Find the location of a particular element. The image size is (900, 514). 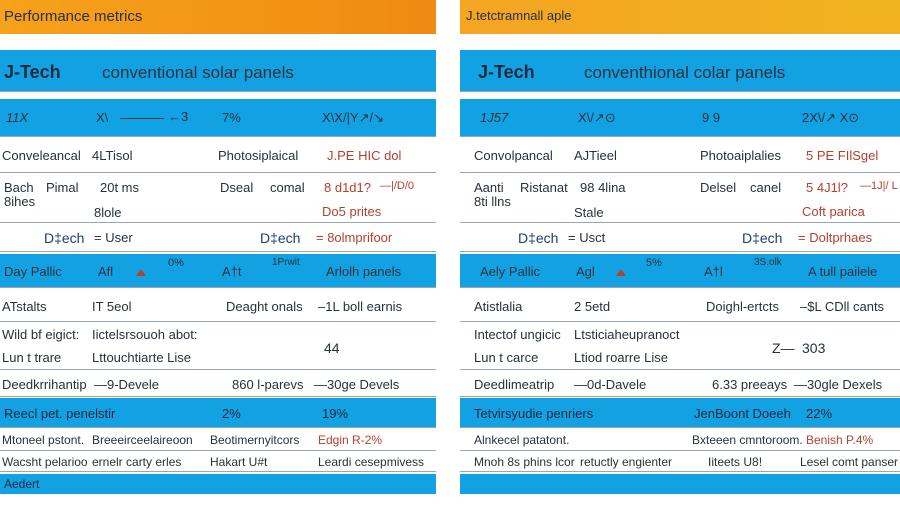

cell: —1J|/ L is located at coordinates (879, 186).